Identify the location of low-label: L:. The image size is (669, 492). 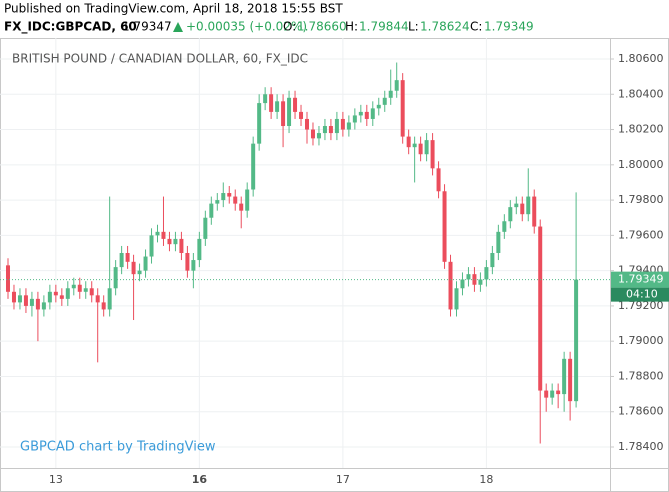
(413, 27).